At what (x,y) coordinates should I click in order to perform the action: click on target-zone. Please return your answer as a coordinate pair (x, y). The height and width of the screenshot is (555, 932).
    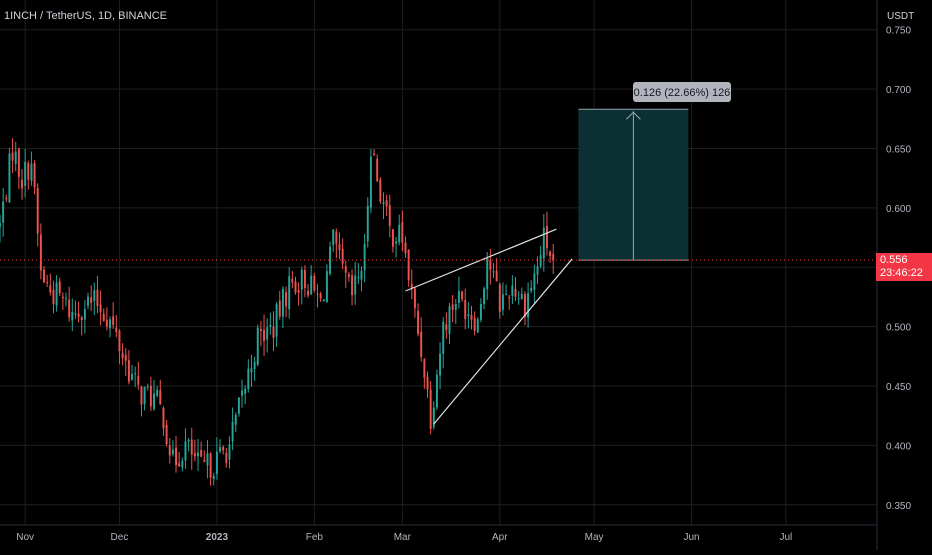
    Looking at the image, I should click on (633, 184).